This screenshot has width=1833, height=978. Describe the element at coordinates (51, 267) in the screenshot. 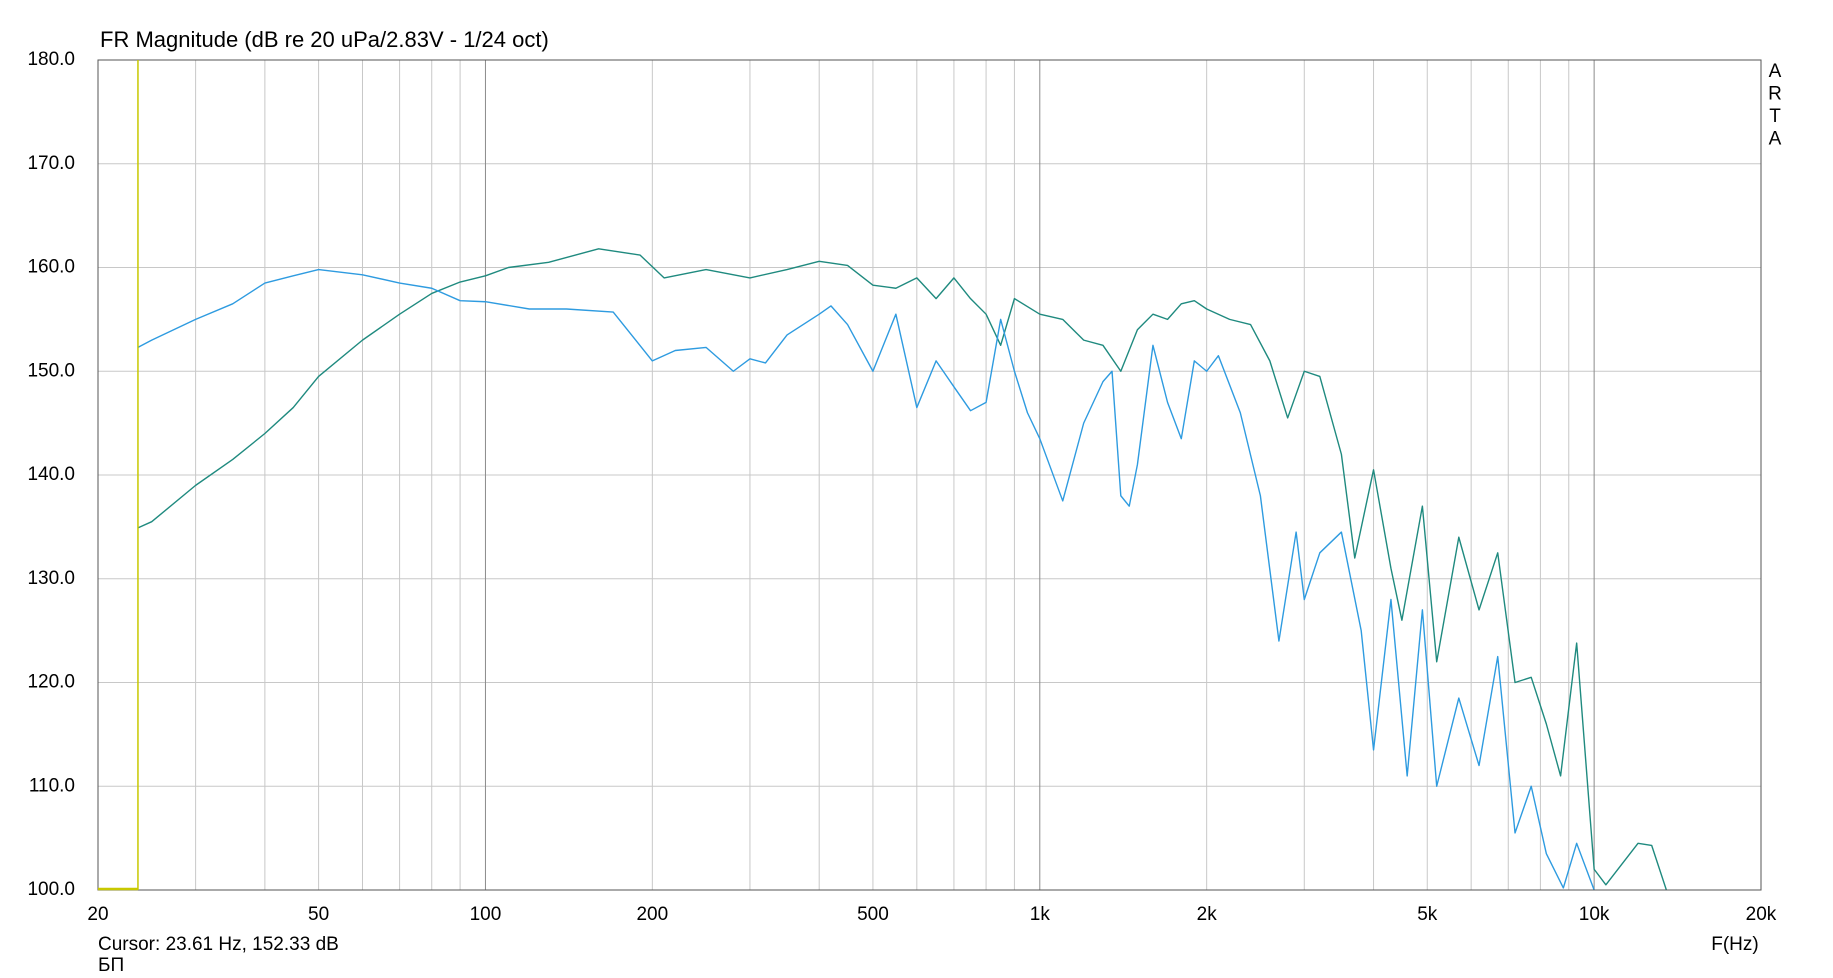

I see `y-tick-label: 160.0` at that location.